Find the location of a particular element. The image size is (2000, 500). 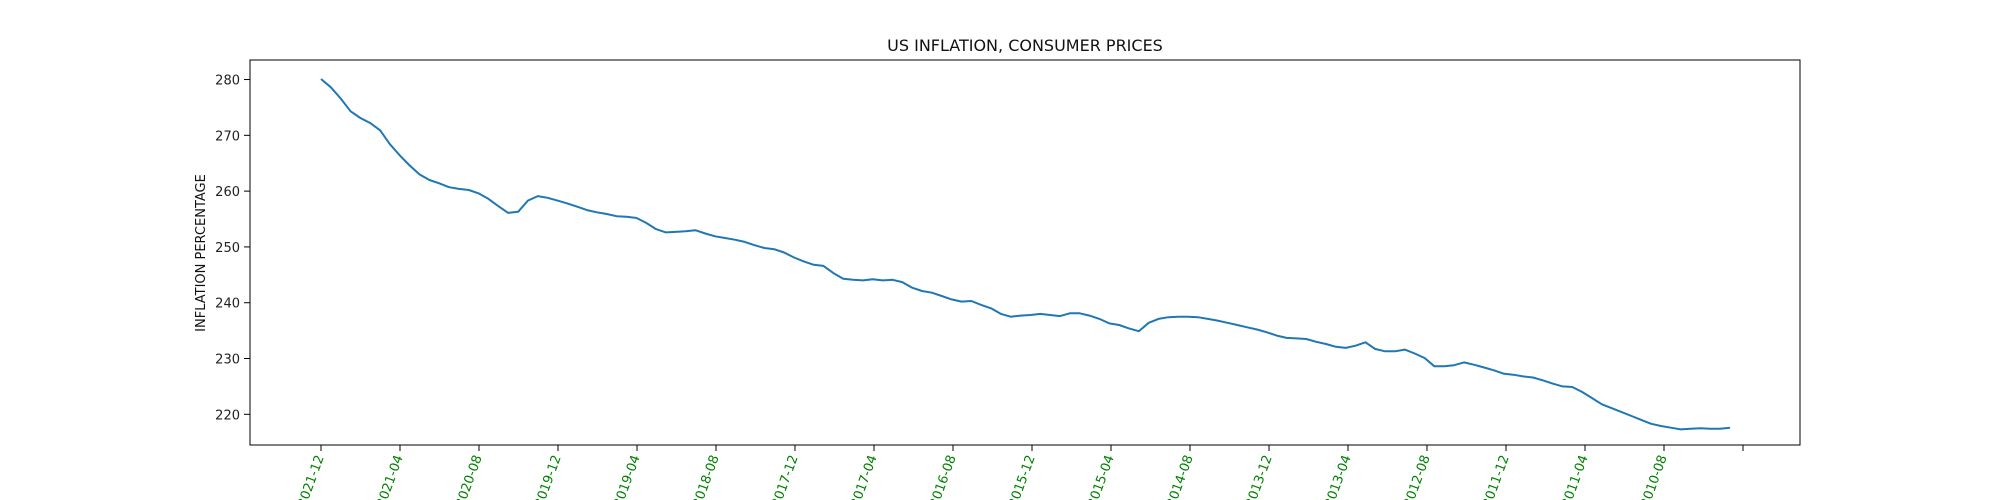

x-tick-label: 2019-04 is located at coordinates (627, 476).